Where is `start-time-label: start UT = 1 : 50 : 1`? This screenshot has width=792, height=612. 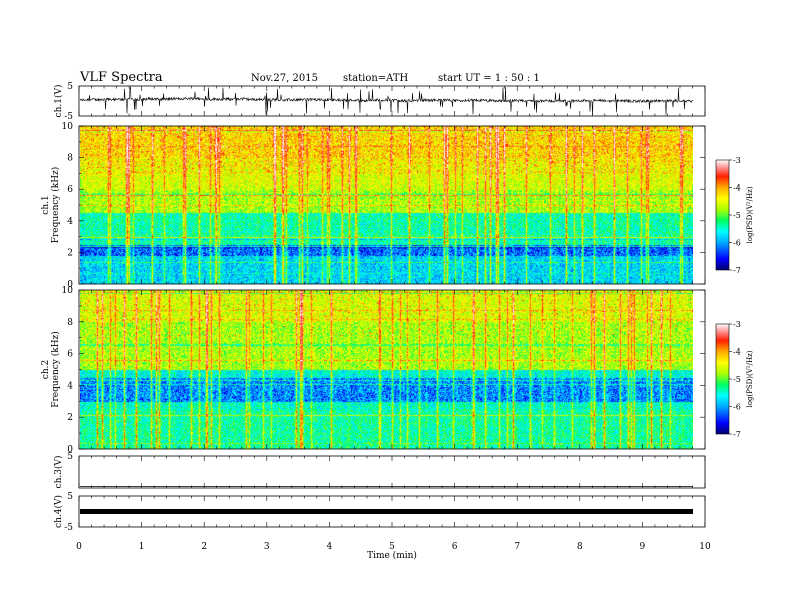 start-time-label: start UT = 1 : 50 : 1 is located at coordinates (489, 78).